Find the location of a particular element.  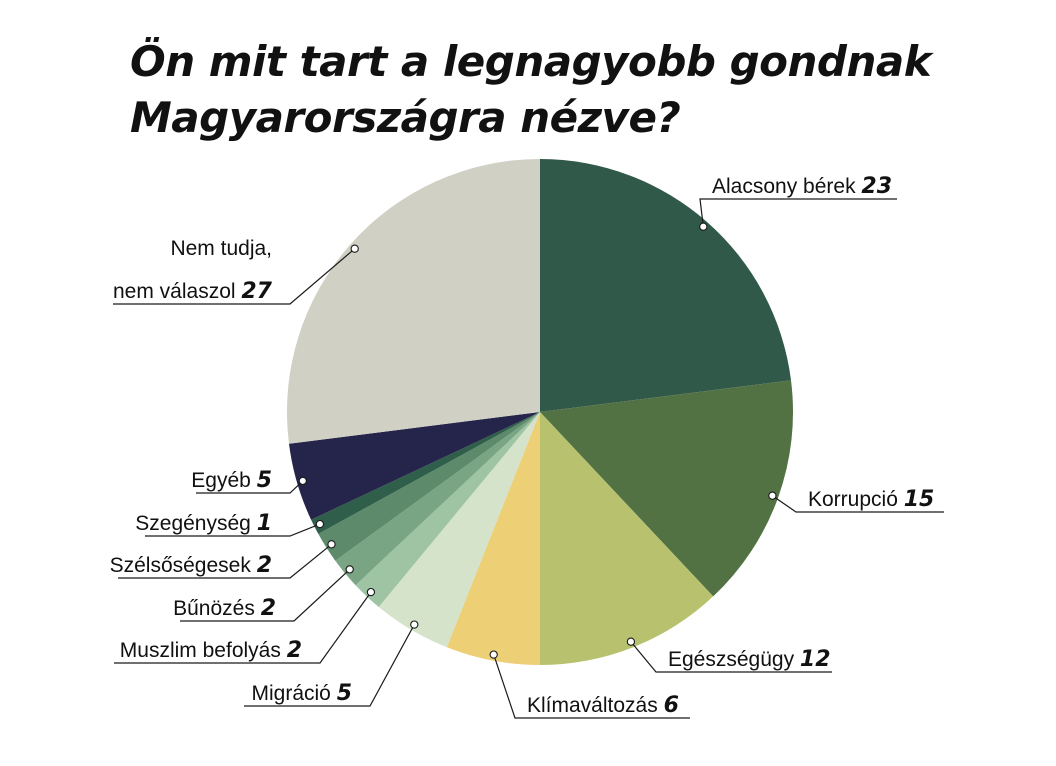

leader-dot-muszlim-befolyas is located at coordinates (371, 592).